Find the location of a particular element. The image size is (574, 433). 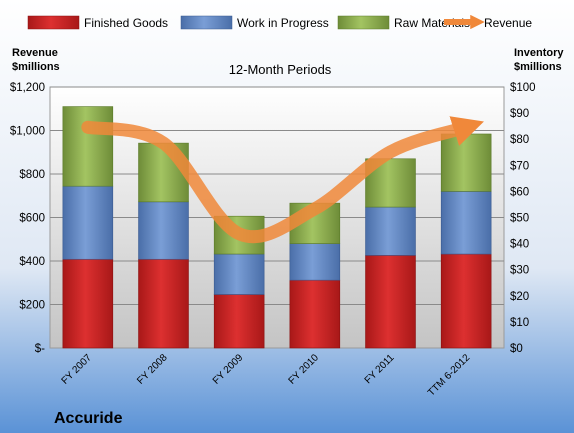

left-axis-label-line1: Revenue is located at coordinates (35, 53).